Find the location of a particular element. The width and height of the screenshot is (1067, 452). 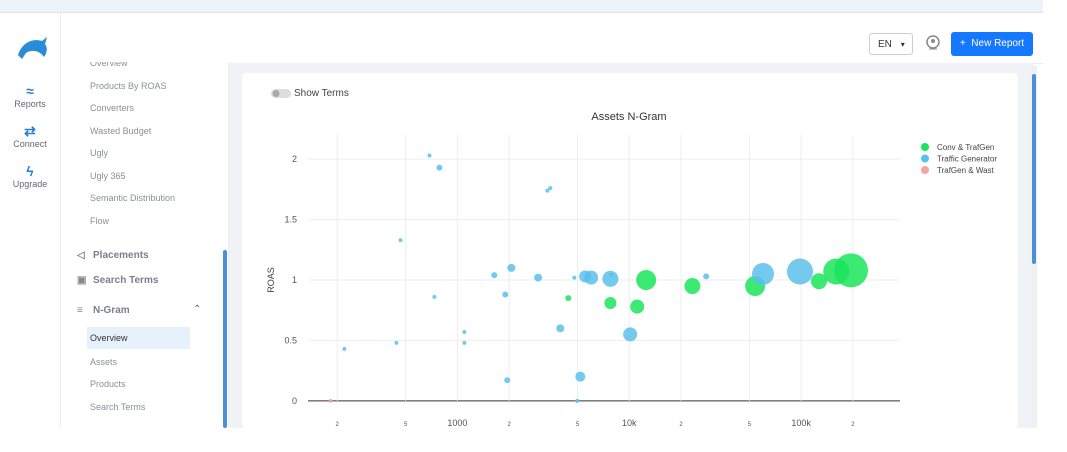

language: EN is located at coordinates (885, 44).